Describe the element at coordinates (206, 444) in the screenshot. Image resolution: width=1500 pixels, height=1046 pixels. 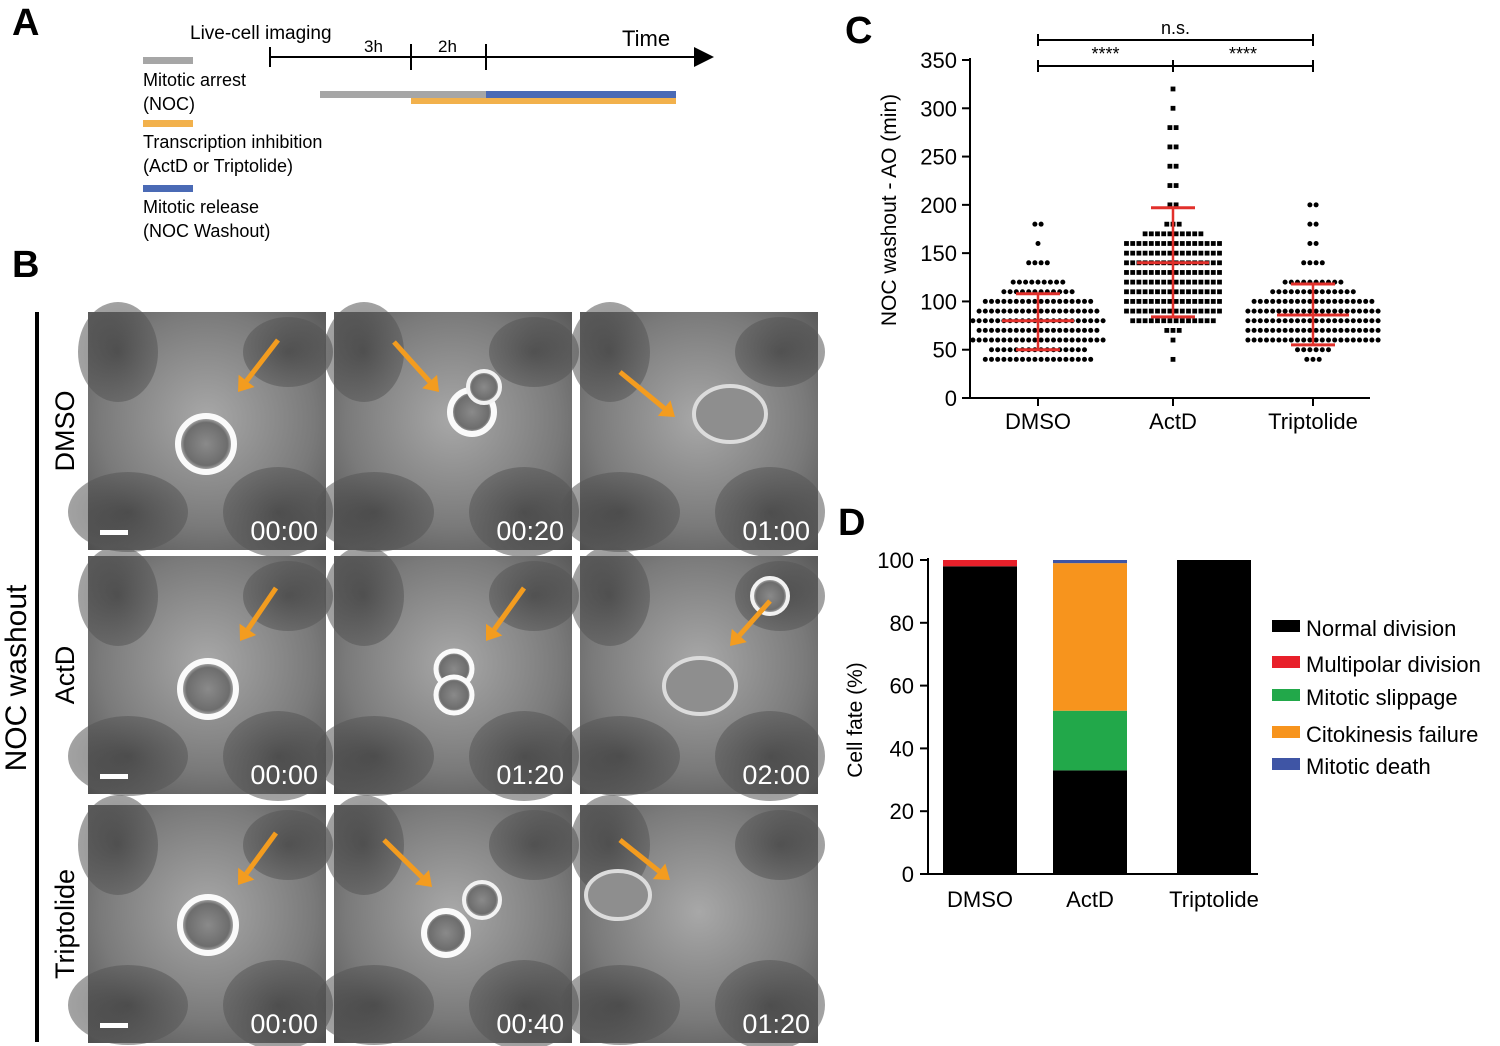
I see `rounded-mitotic-cell` at that location.